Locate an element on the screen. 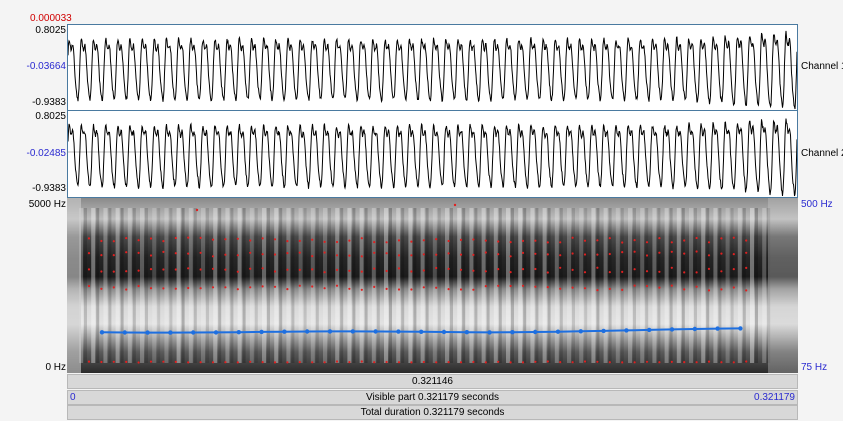  visible-end-time: 0.321179 is located at coordinates (774, 397).